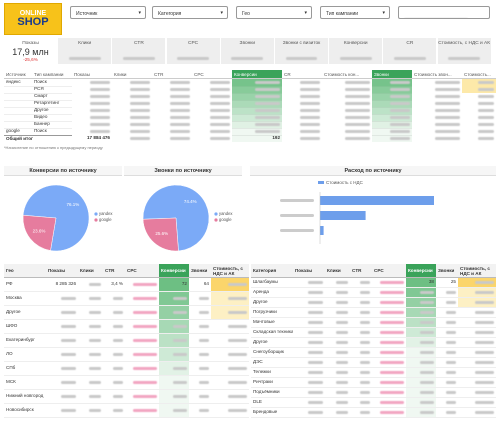 This screenshot has height=421, width=500. Describe the element at coordinates (274, 12) in the screenshot. I see `filter-dropdown: Гео ▾` at that location.